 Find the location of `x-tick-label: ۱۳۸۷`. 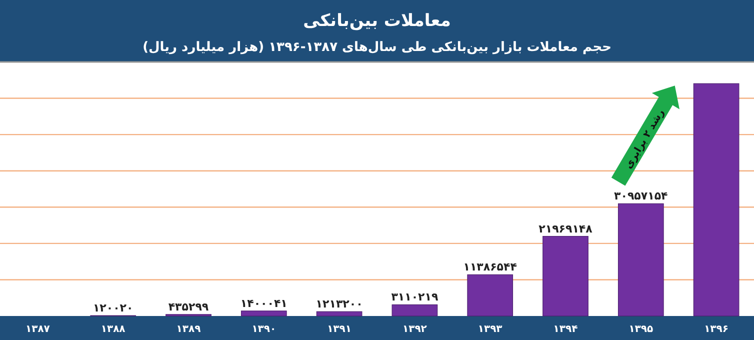

x-tick-label: ۱۳۸۷ is located at coordinates (37, 329).